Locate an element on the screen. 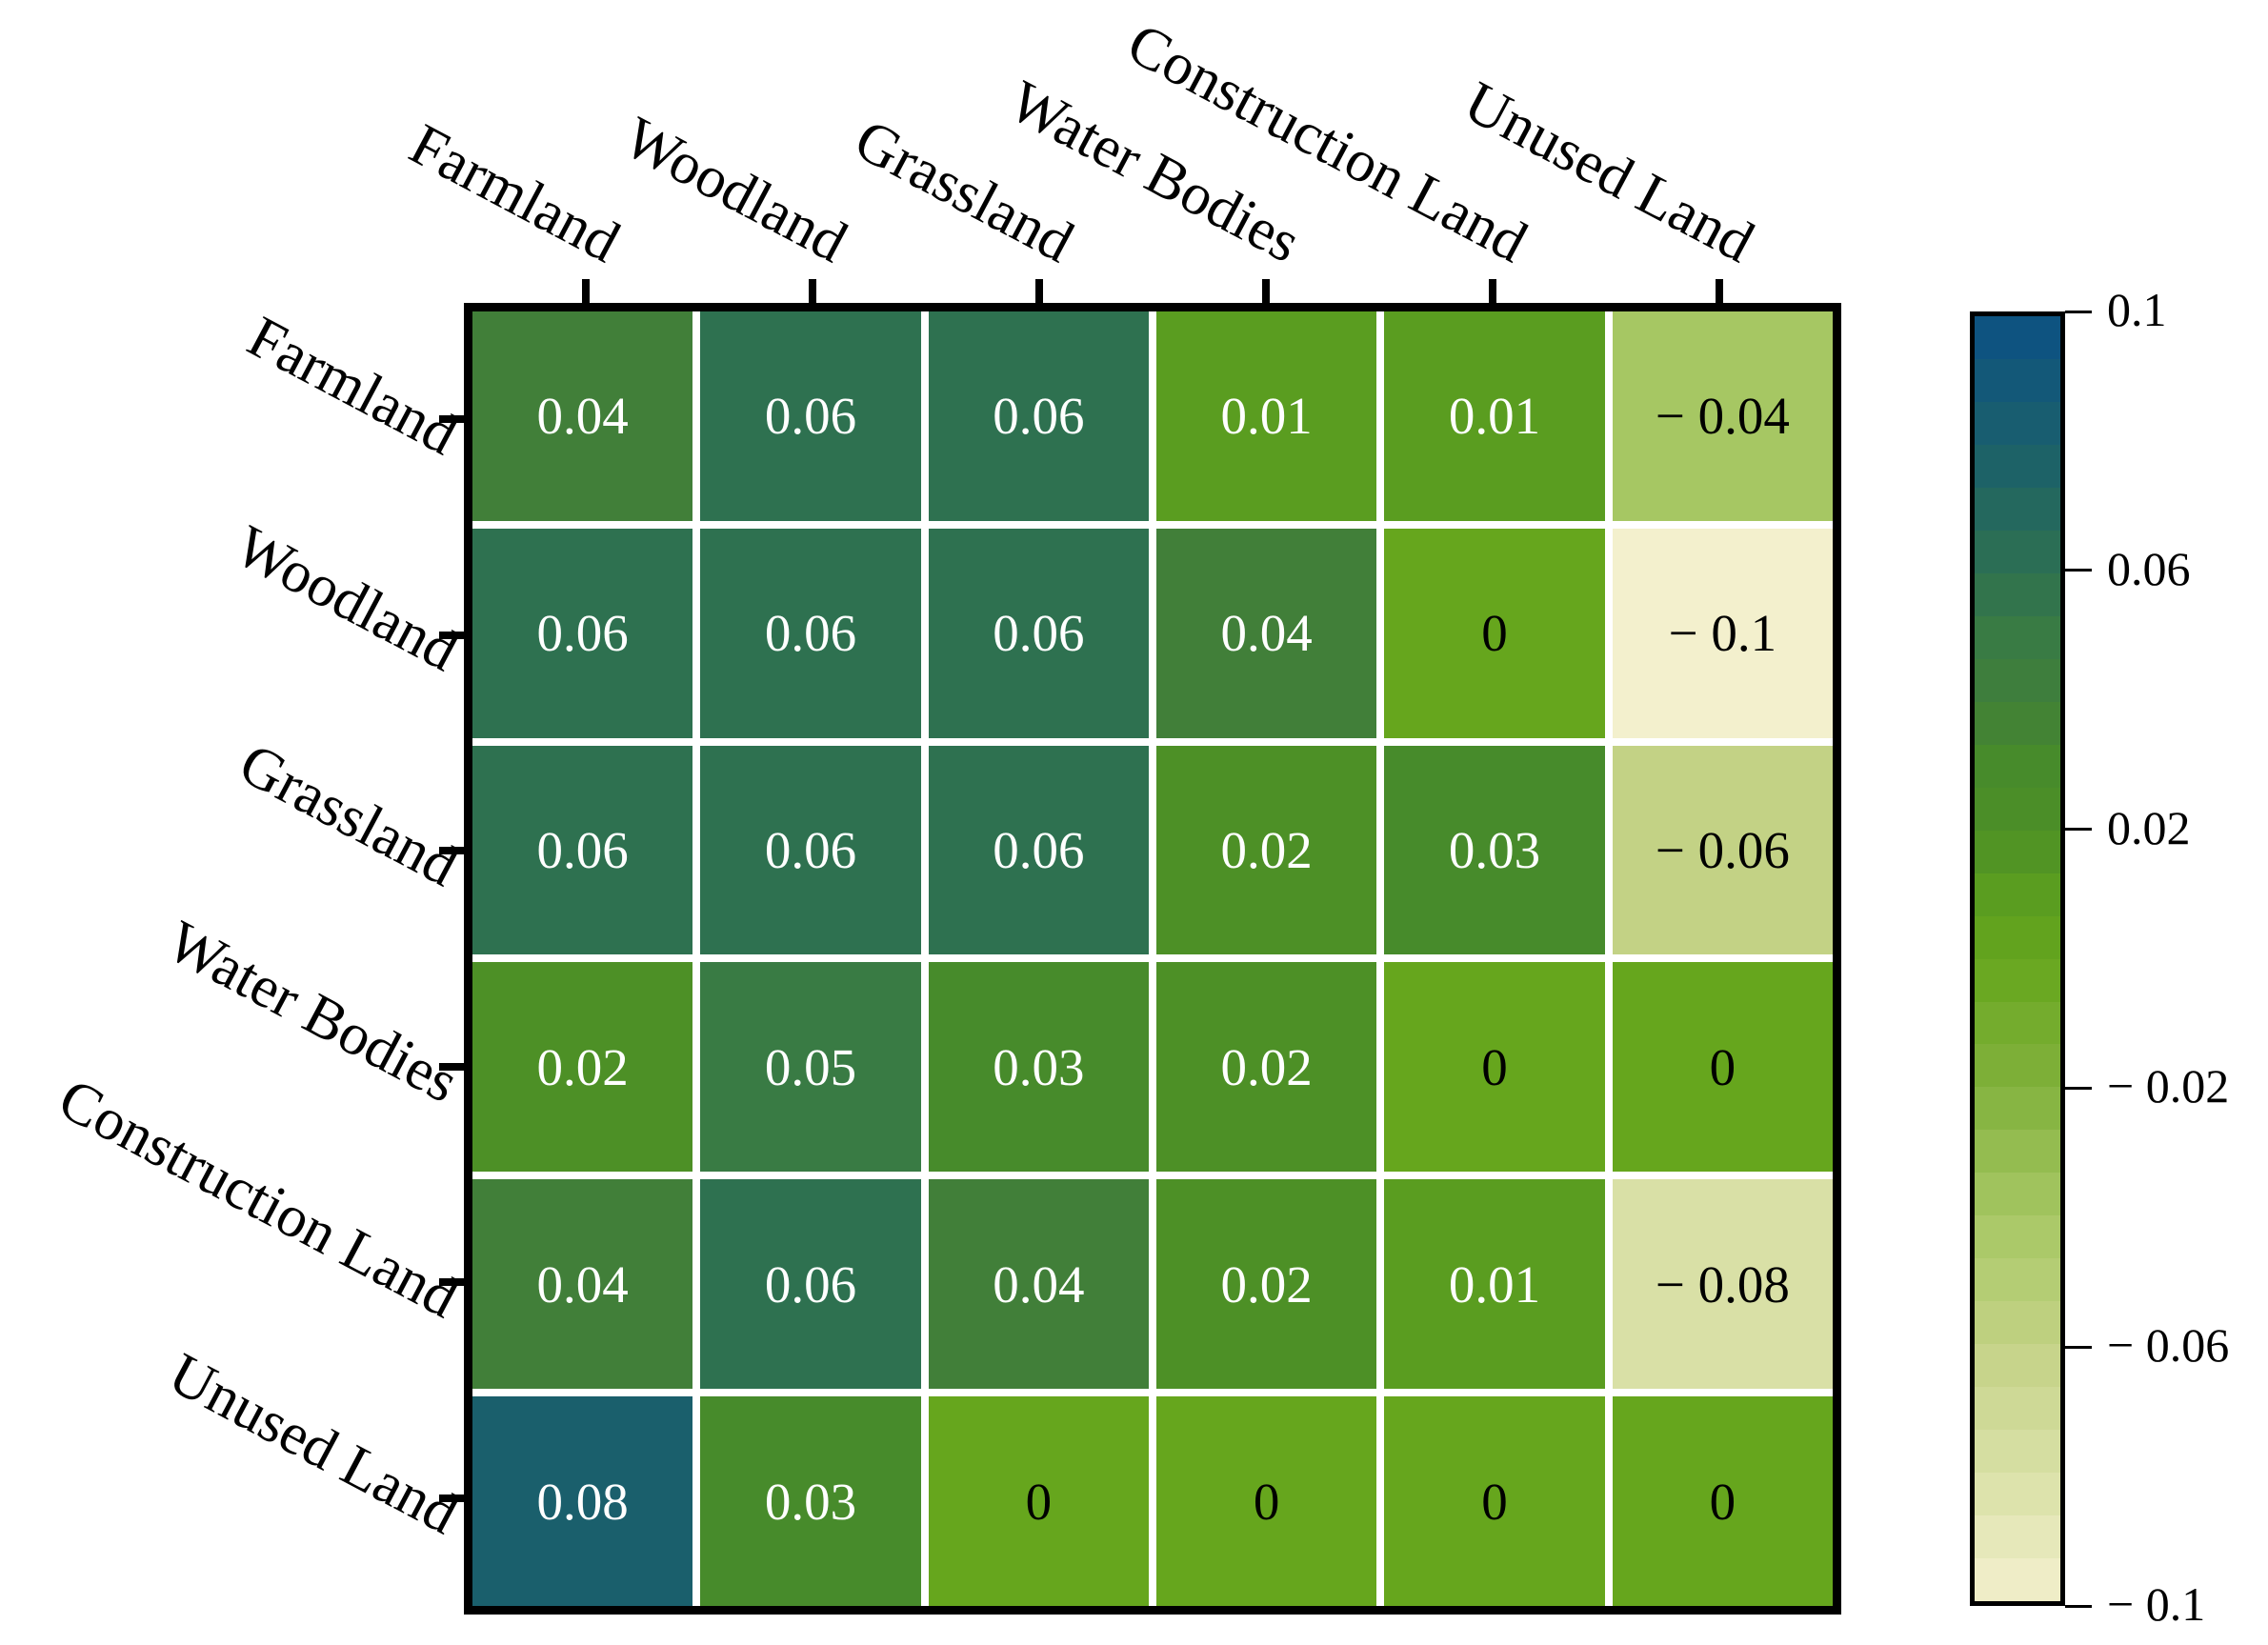 The height and width of the screenshot is (1645, 2268). y-tick-label: Water Bodies is located at coordinates (313, 1012).